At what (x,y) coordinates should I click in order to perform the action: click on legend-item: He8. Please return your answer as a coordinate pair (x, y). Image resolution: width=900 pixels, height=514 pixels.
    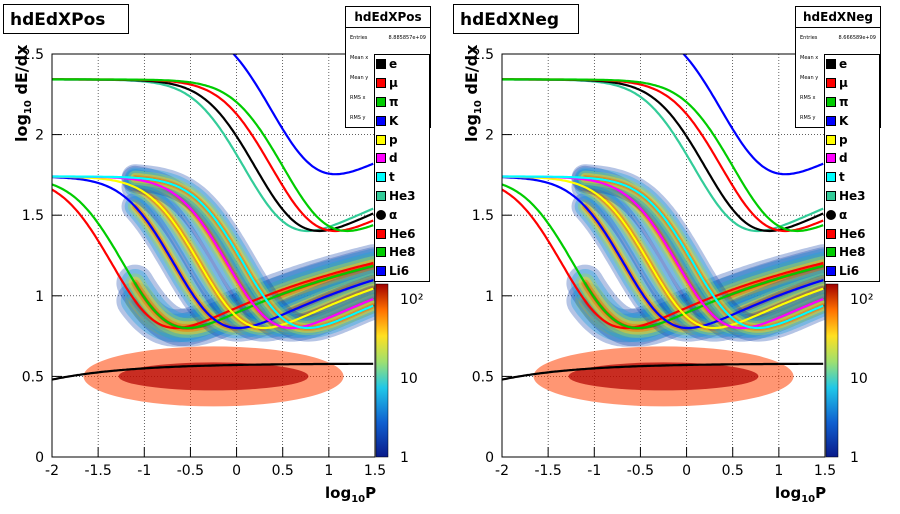
    Looking at the image, I should click on (402, 252).